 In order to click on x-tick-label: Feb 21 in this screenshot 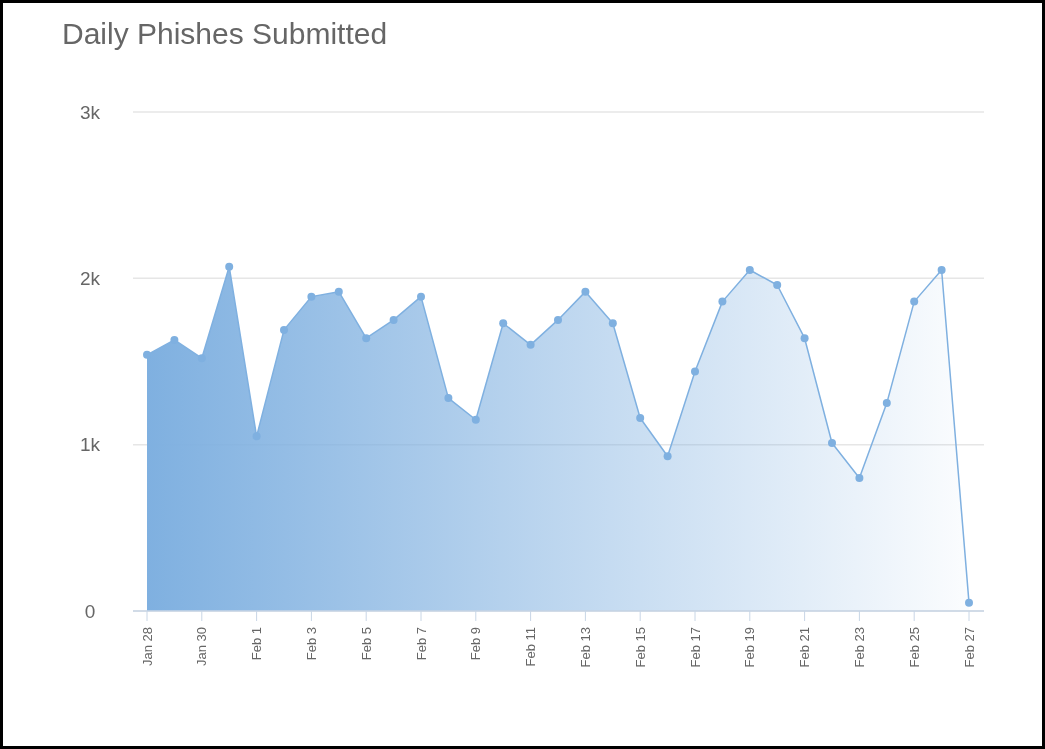, I will do `click(805, 647)`.